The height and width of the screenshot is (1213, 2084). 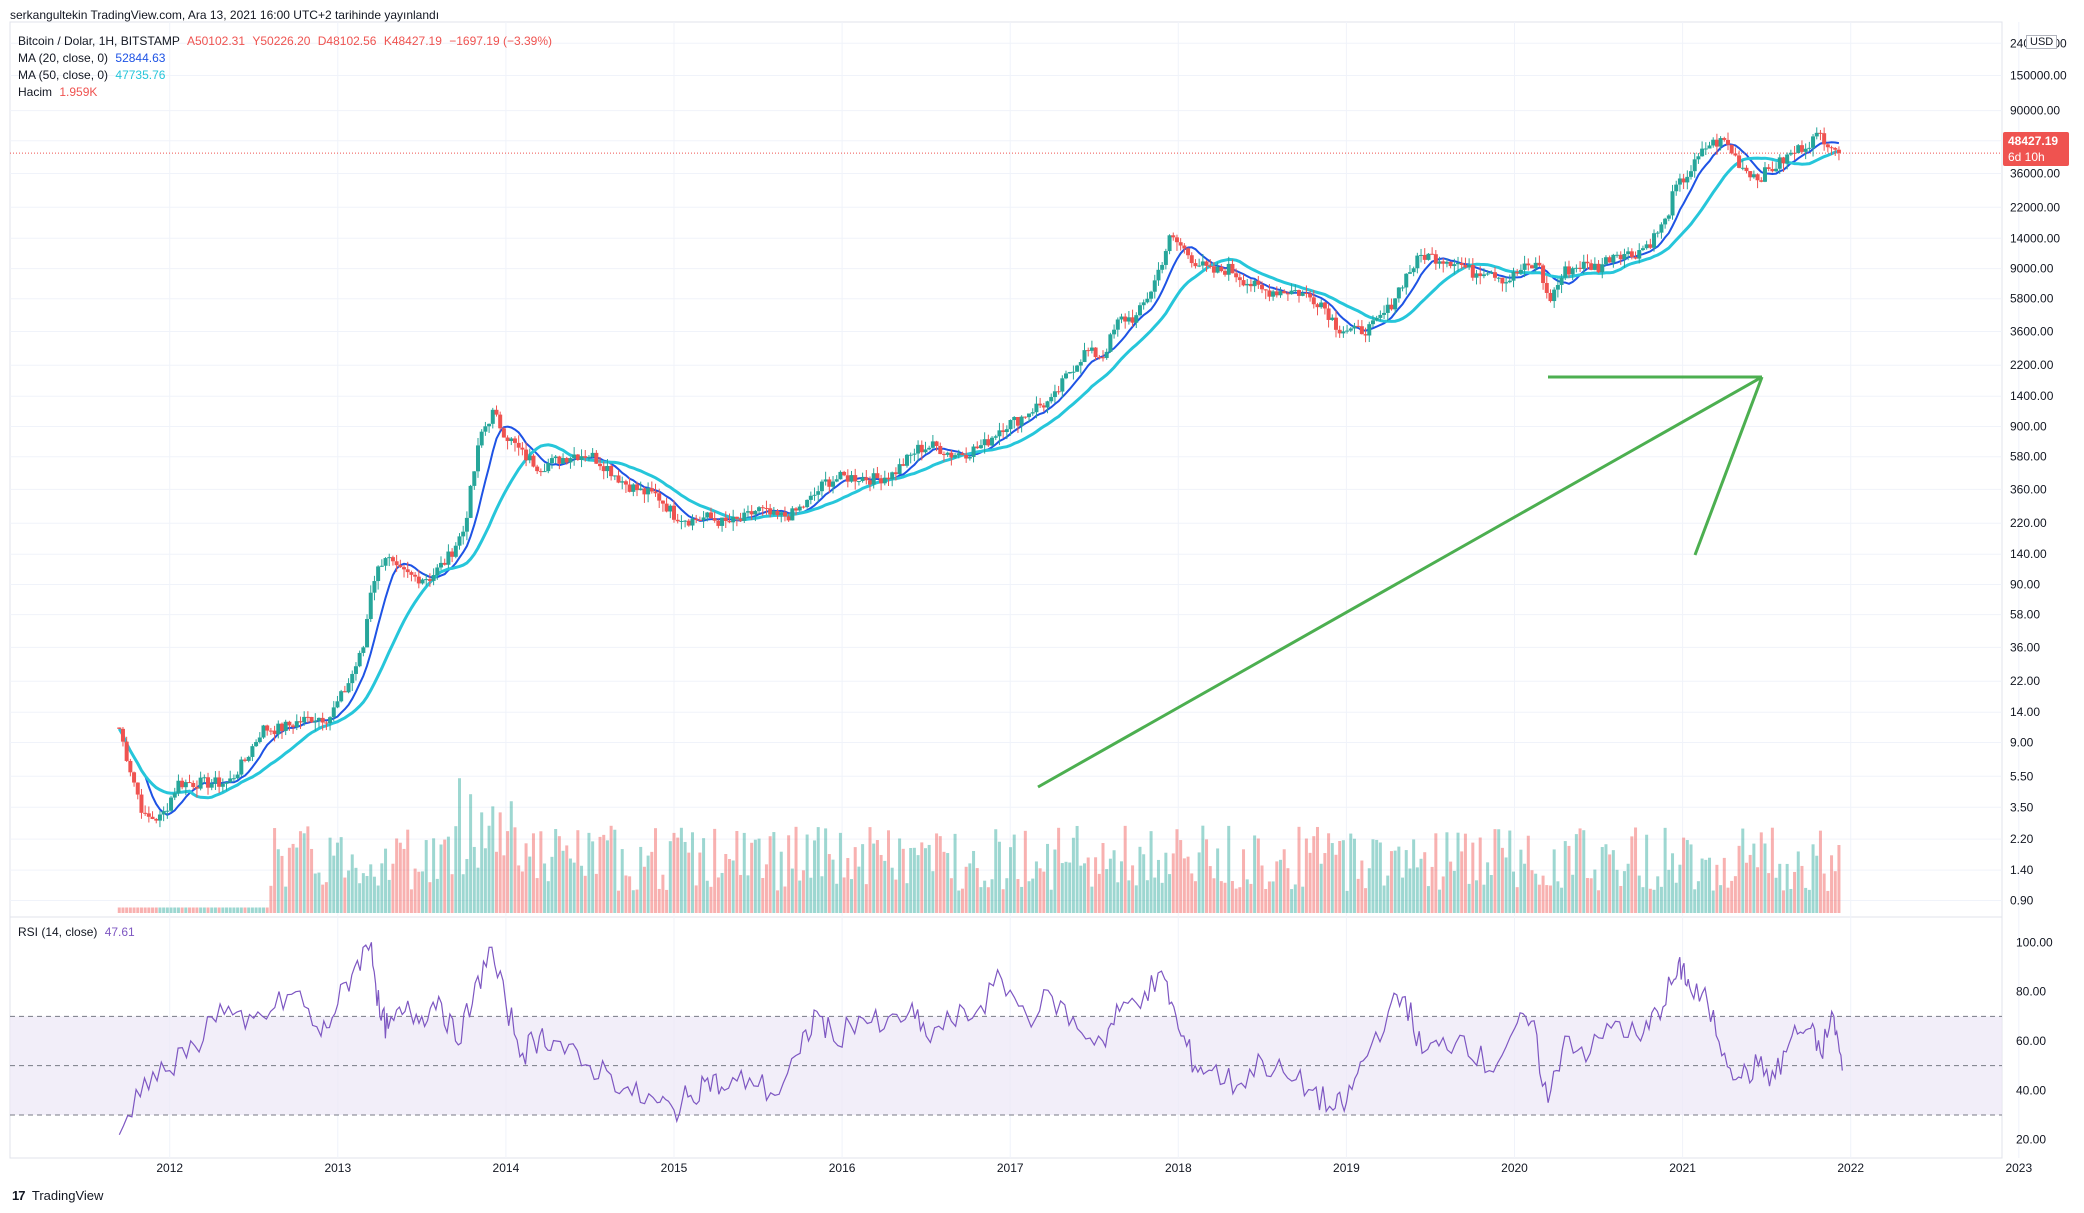 What do you see at coordinates (1682, 1168) in the screenshot?
I see `time-tick-label: 2021` at bounding box center [1682, 1168].